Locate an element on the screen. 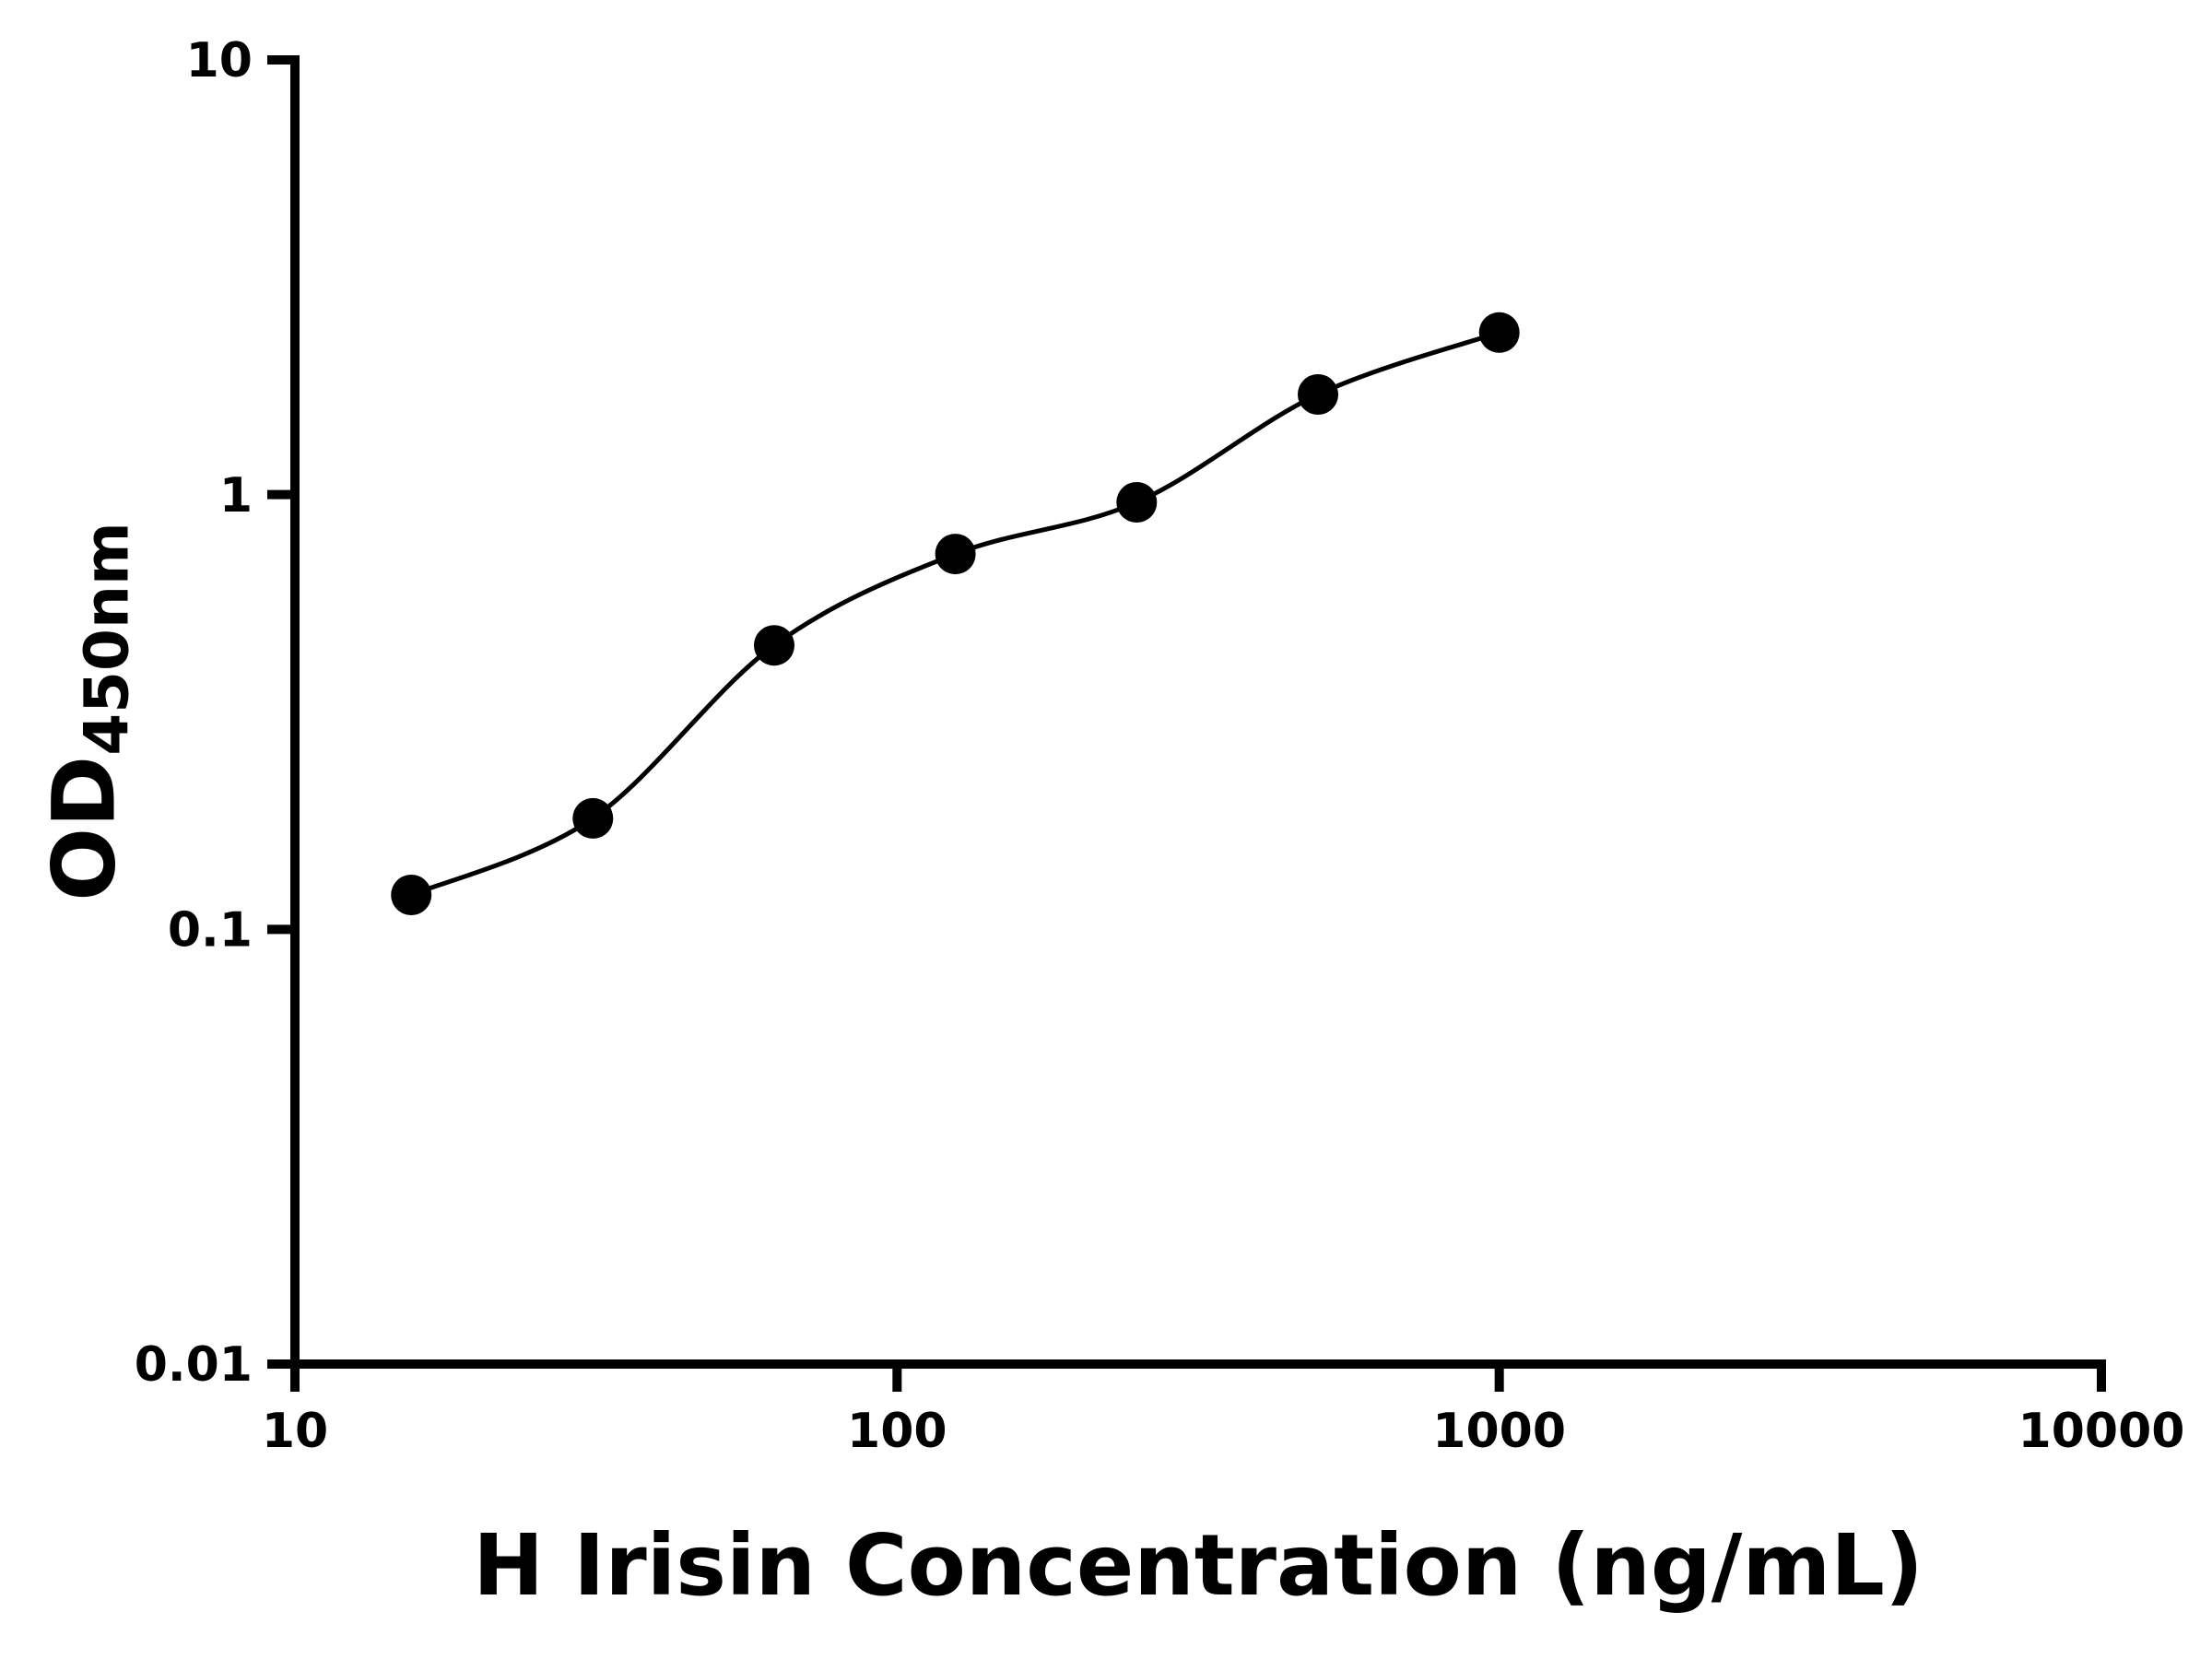 This screenshot has width=2212, height=1659. y-axis-tick-label: 0.1 is located at coordinates (210, 931).